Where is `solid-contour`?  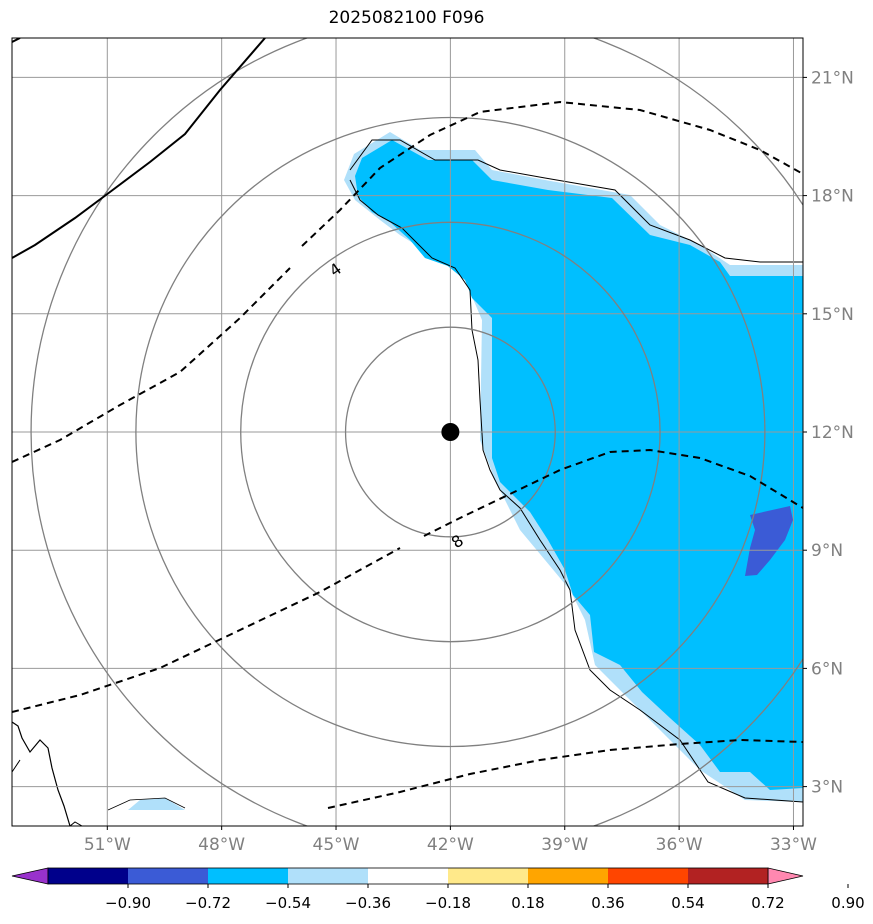
solid-contour is located at coordinates (139, 148).